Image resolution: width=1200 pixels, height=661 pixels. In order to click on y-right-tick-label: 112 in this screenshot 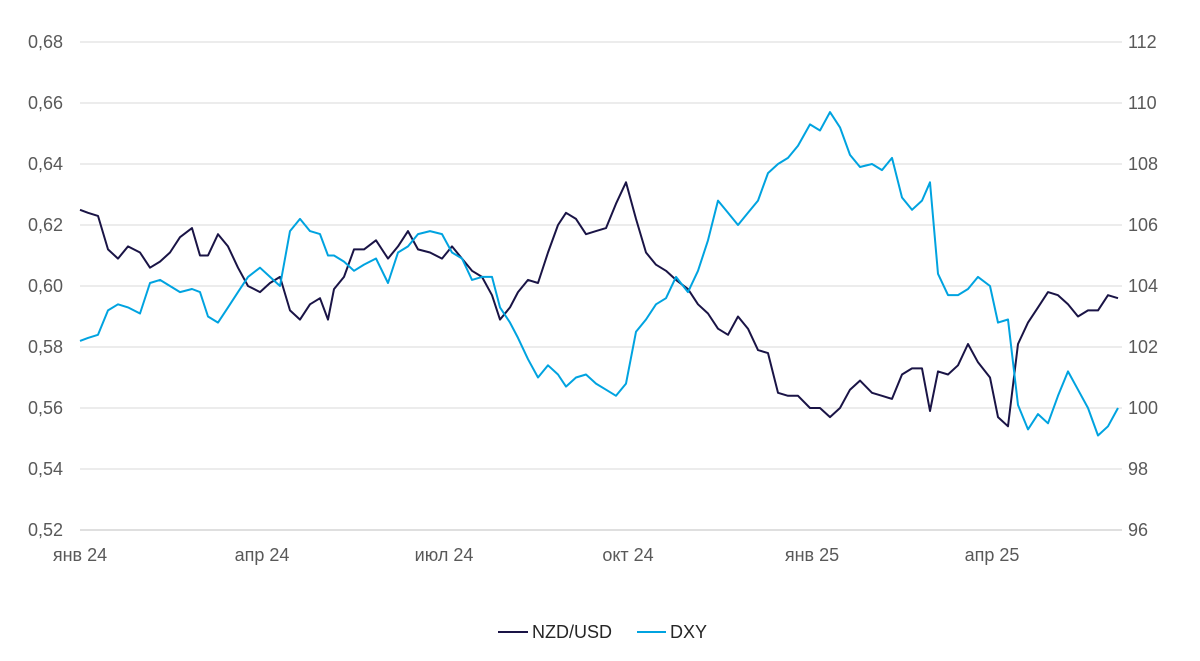, I will do `click(1142, 42)`.